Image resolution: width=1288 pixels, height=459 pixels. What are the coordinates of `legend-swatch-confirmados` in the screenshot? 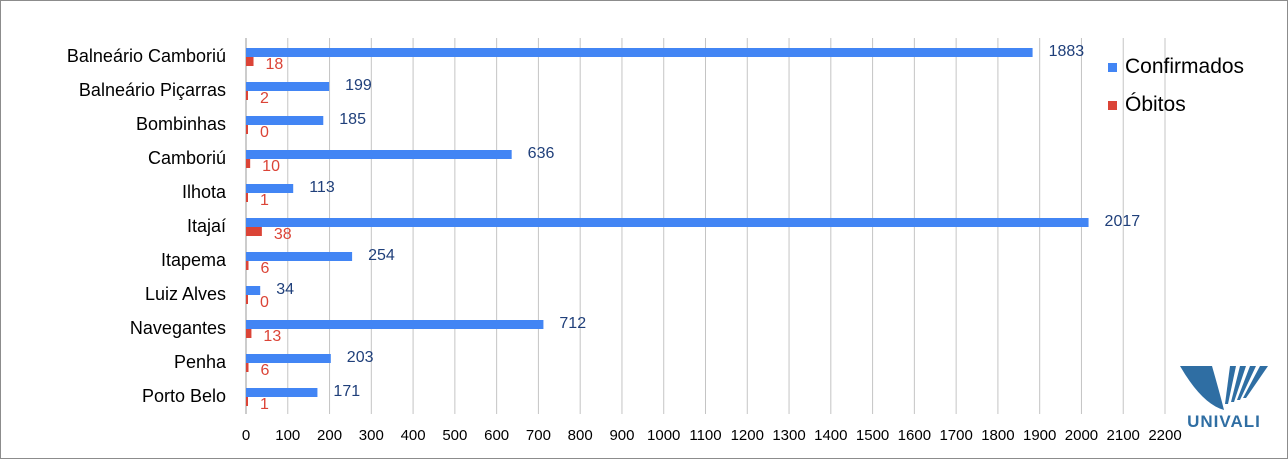 It's located at (1112, 67).